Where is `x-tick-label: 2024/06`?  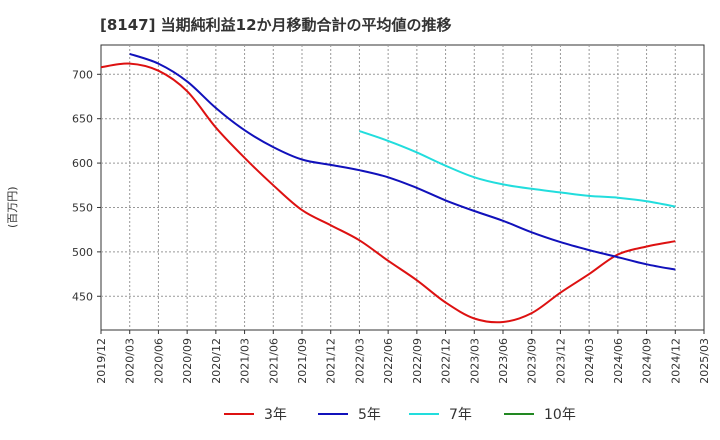 x-tick-label: 2024/06 is located at coordinates (618, 361).